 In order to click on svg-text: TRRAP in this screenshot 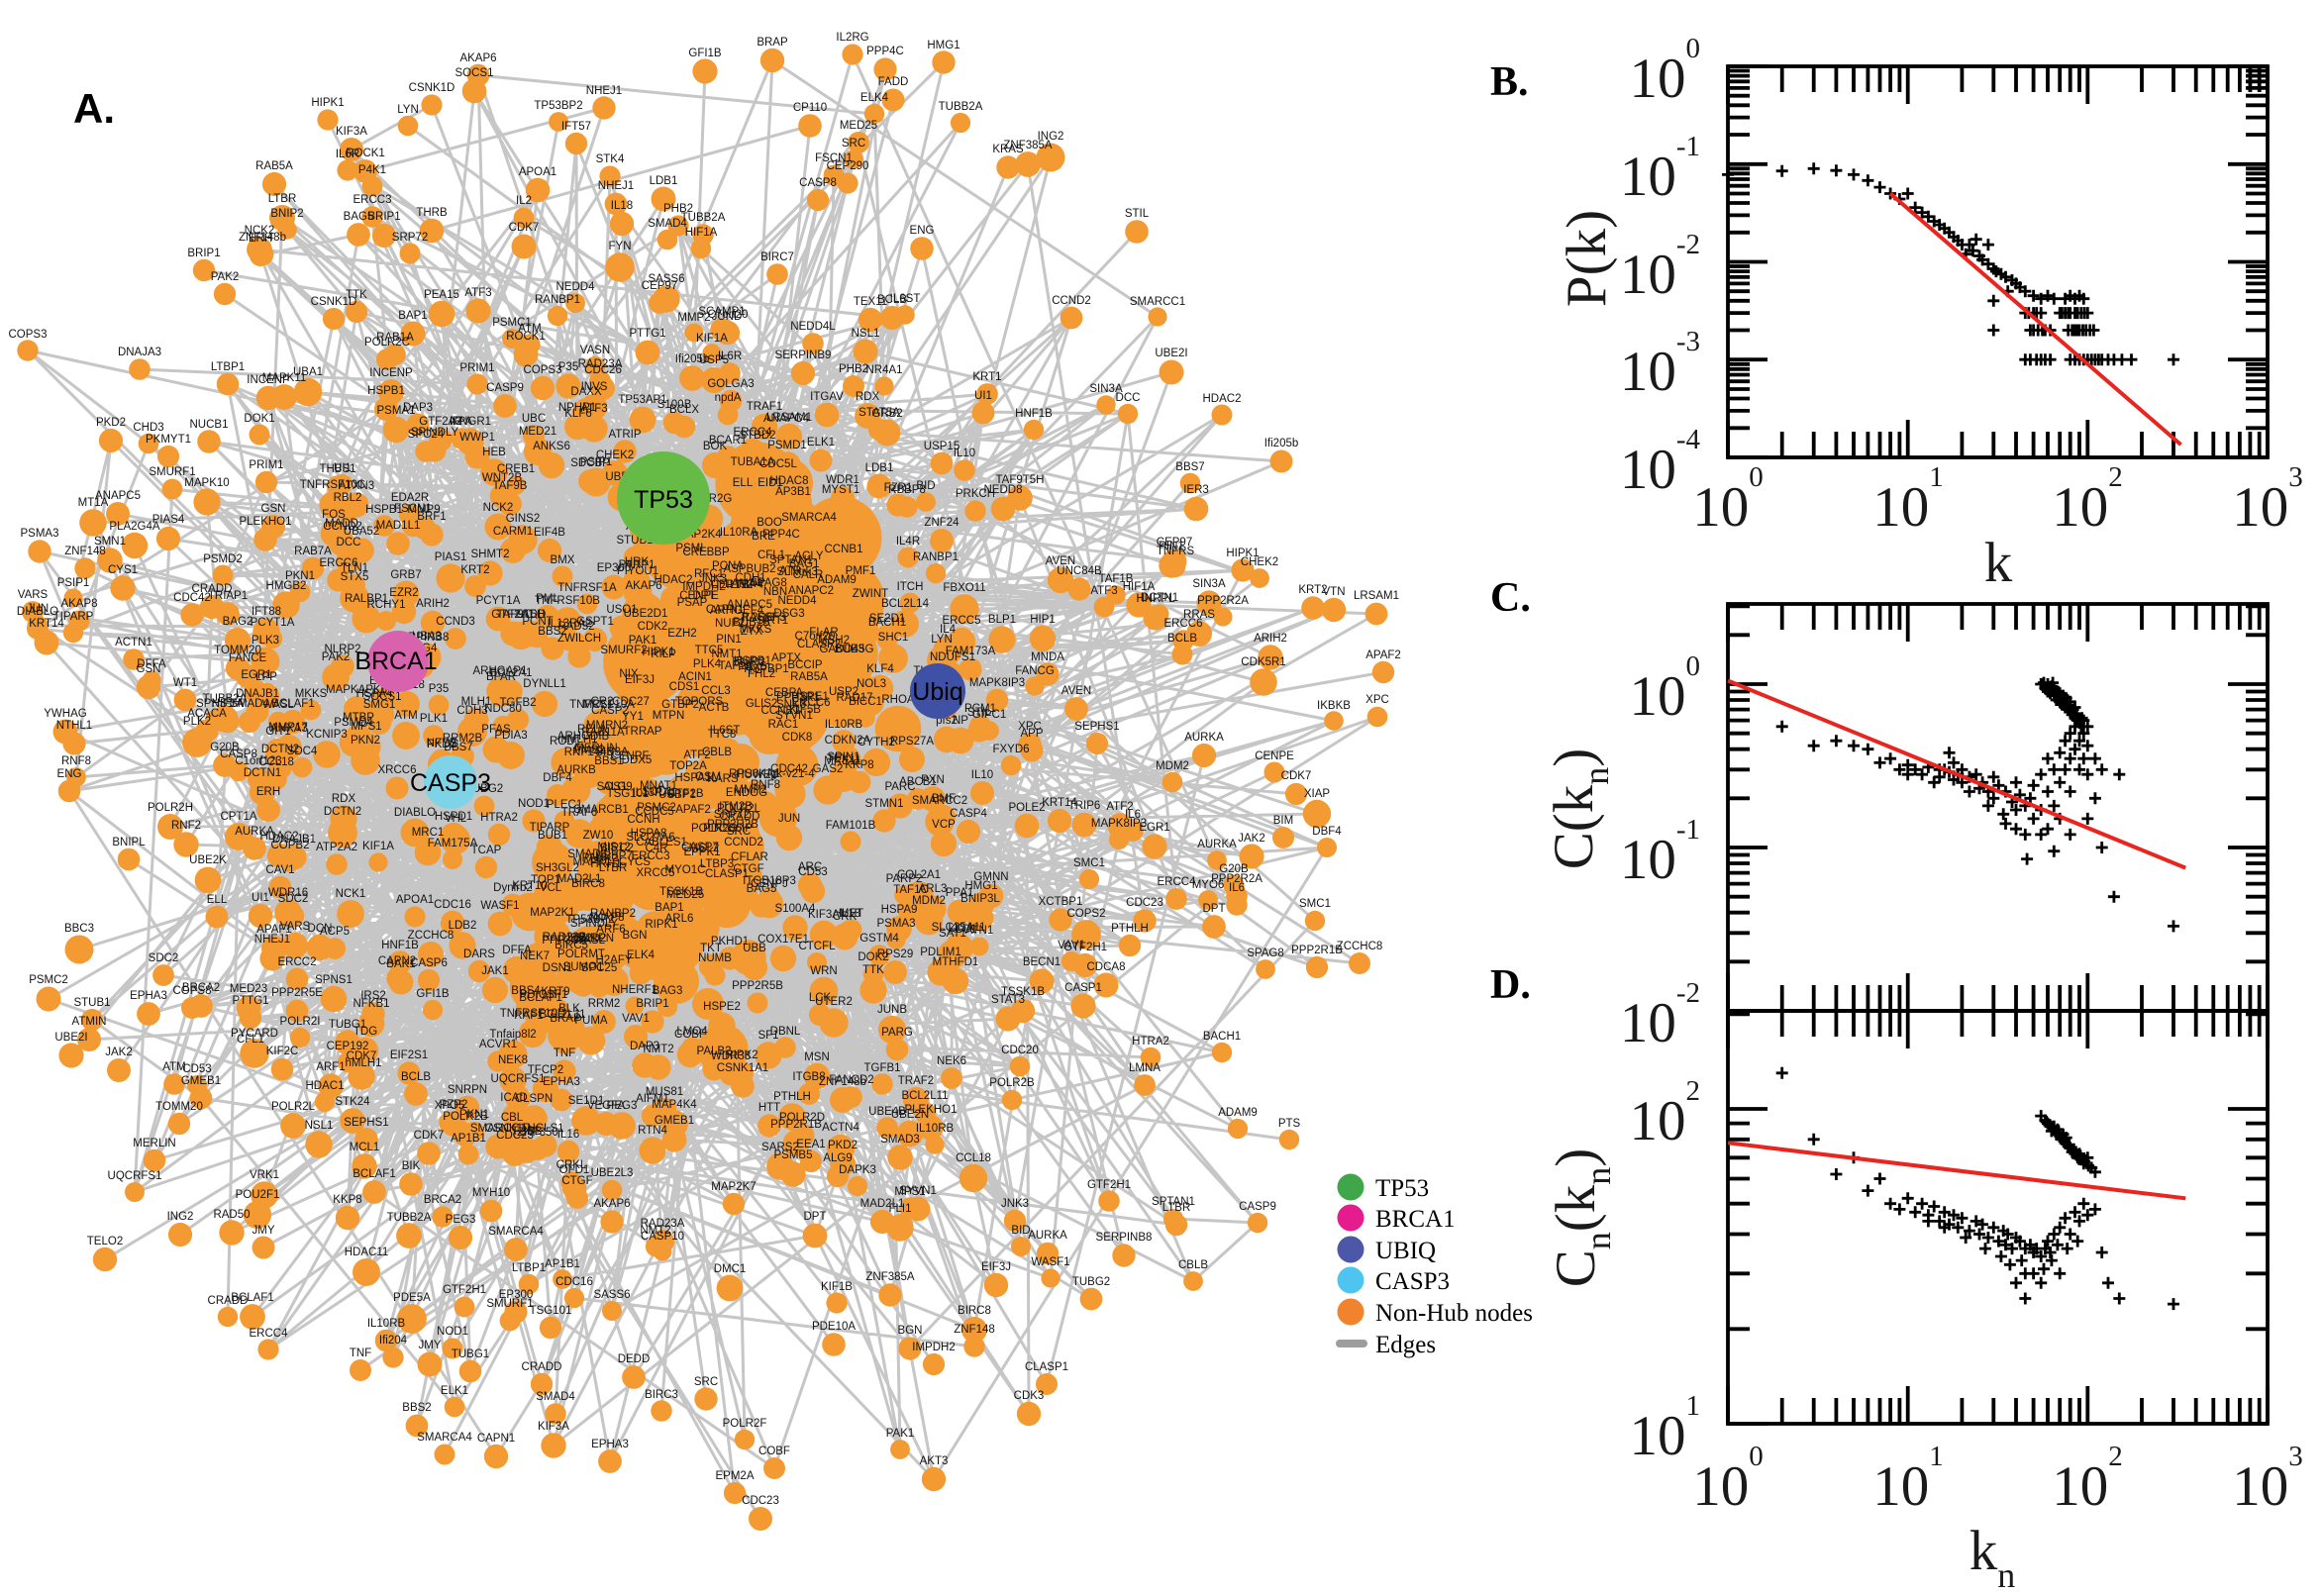, I will do `click(643, 732)`.